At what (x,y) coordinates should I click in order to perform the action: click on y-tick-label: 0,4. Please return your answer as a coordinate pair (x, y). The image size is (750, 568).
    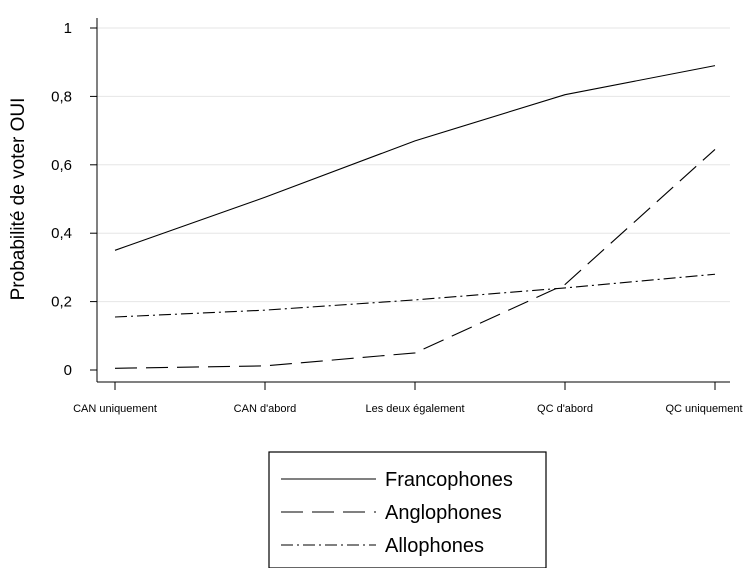
    Looking at the image, I should click on (61, 233).